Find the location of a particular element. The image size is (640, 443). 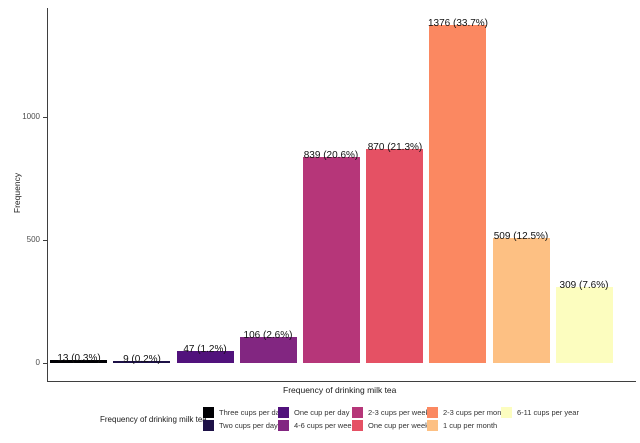

bar-value-label: 13 (0.3%) is located at coordinates (79, 358).